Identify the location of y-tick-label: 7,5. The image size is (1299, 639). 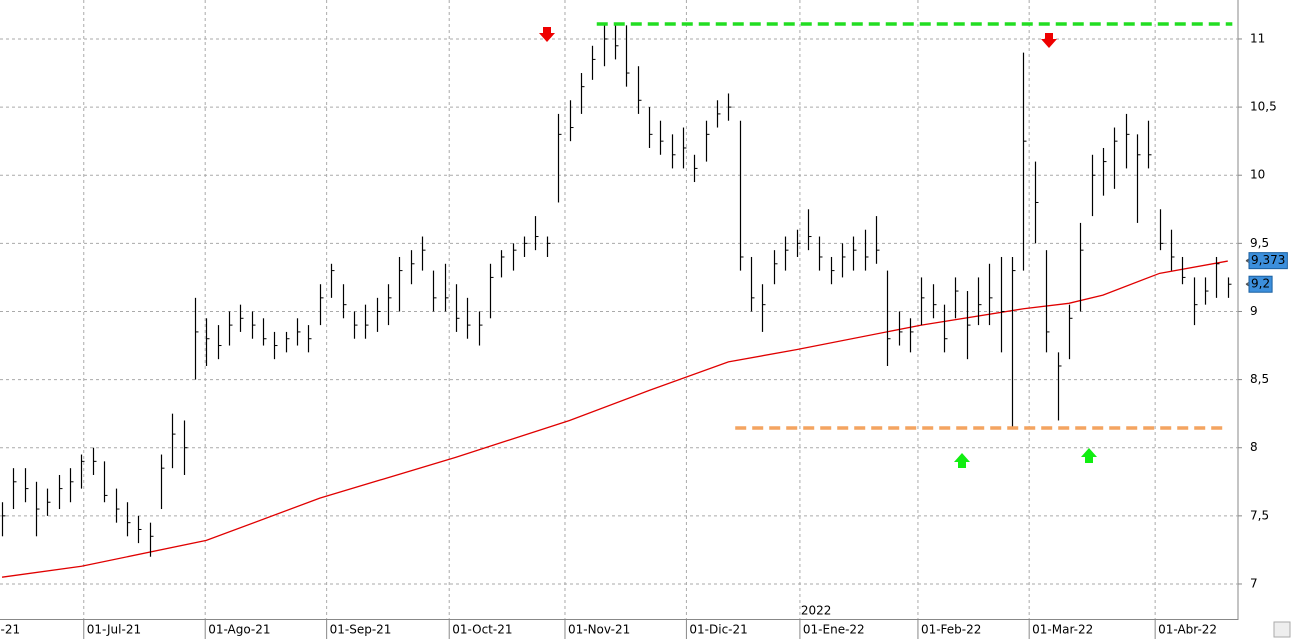
(1259, 515).